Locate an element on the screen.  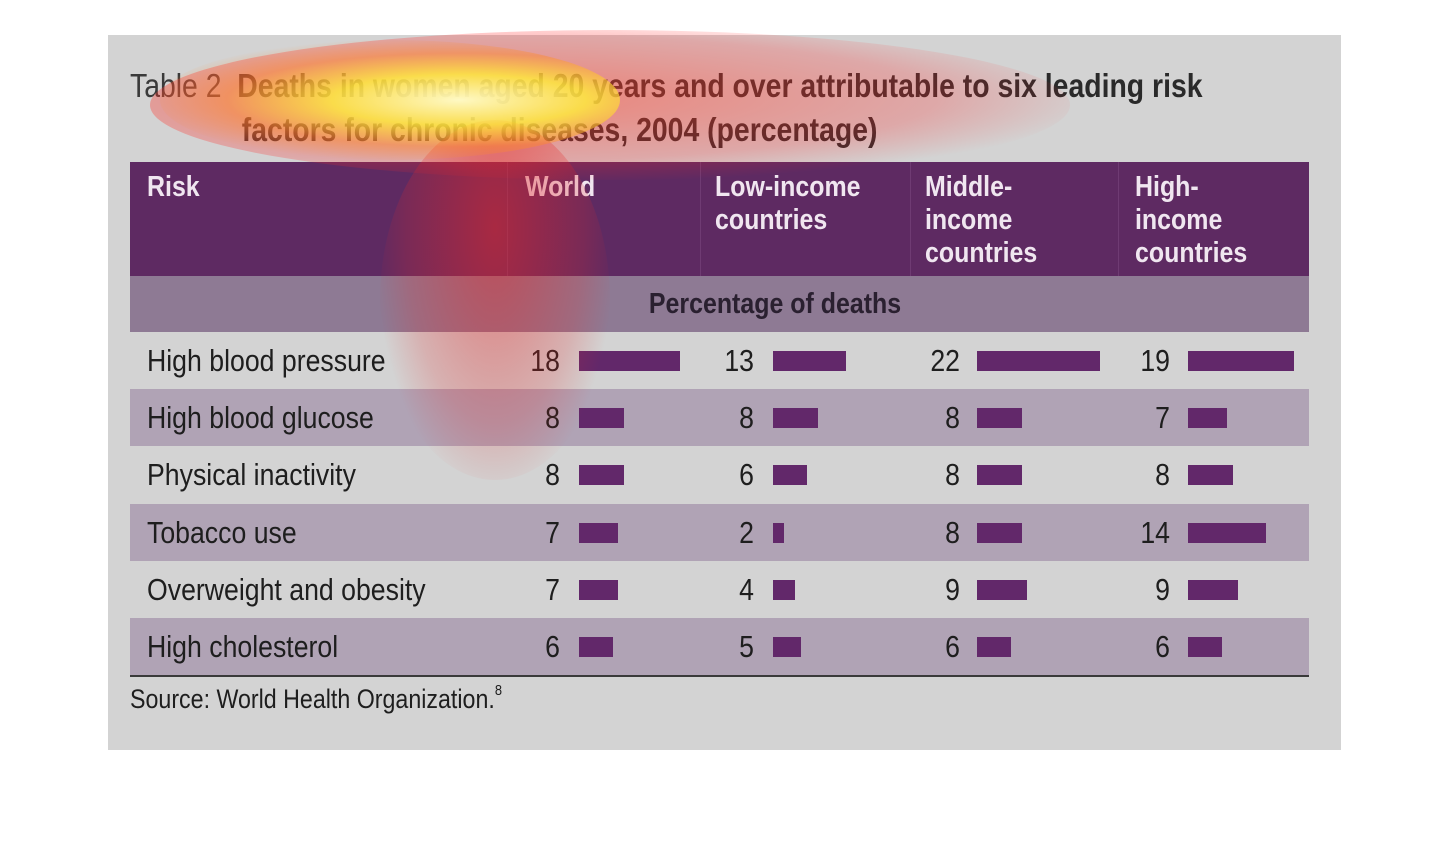
value-cell: 18 is located at coordinates (545, 360).